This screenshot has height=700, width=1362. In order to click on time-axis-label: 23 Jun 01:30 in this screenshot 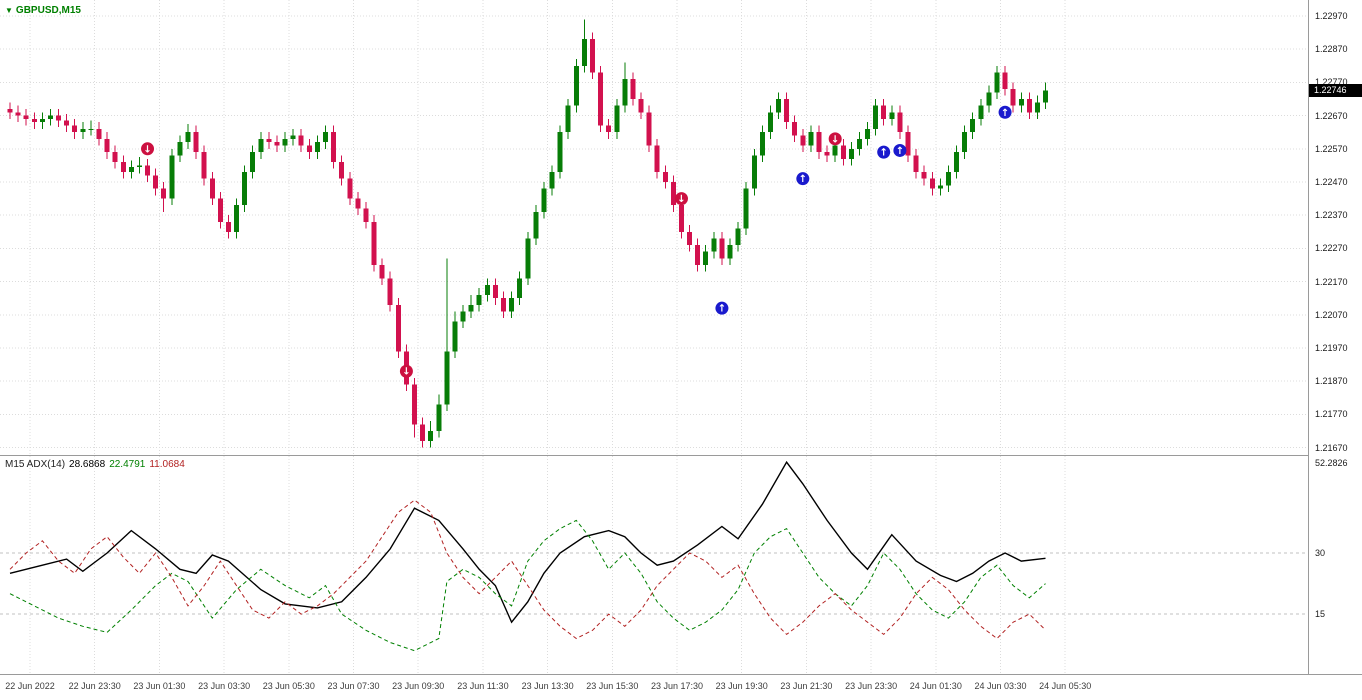, I will do `click(159, 686)`.